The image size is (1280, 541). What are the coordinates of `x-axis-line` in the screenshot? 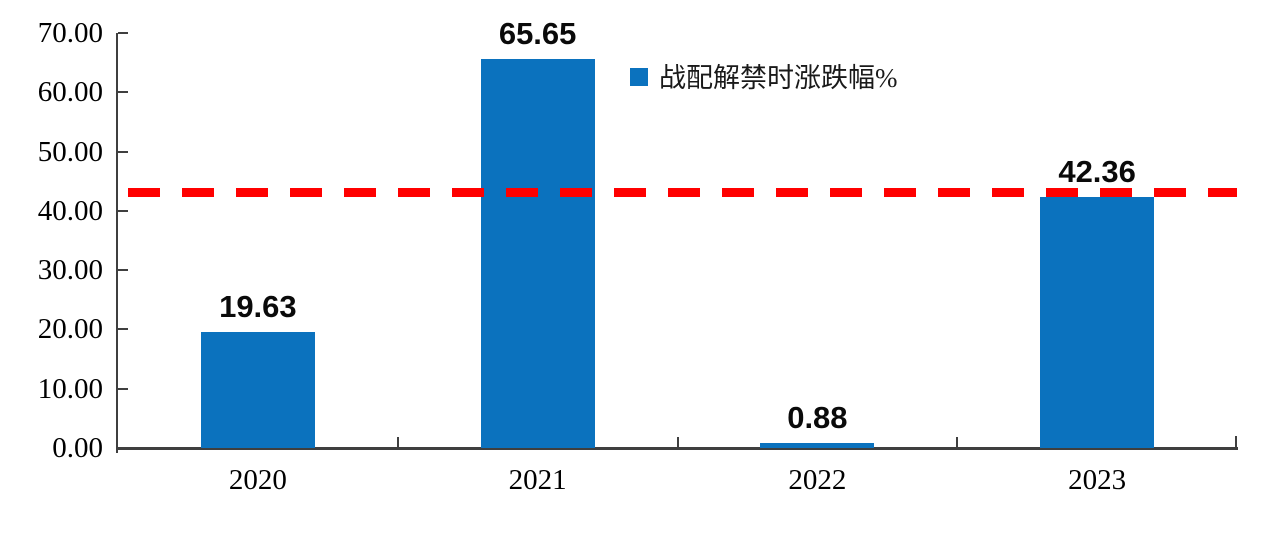 It's located at (677, 448).